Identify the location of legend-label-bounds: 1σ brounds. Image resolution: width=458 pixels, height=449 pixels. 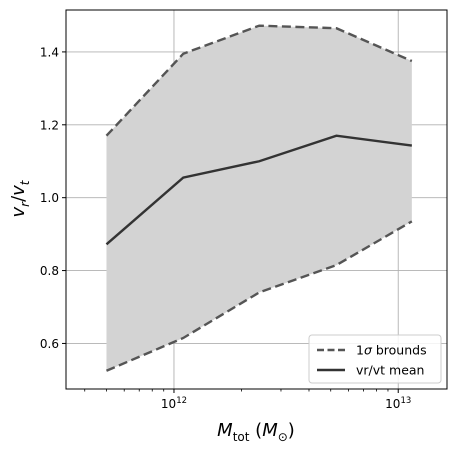
(391, 350).